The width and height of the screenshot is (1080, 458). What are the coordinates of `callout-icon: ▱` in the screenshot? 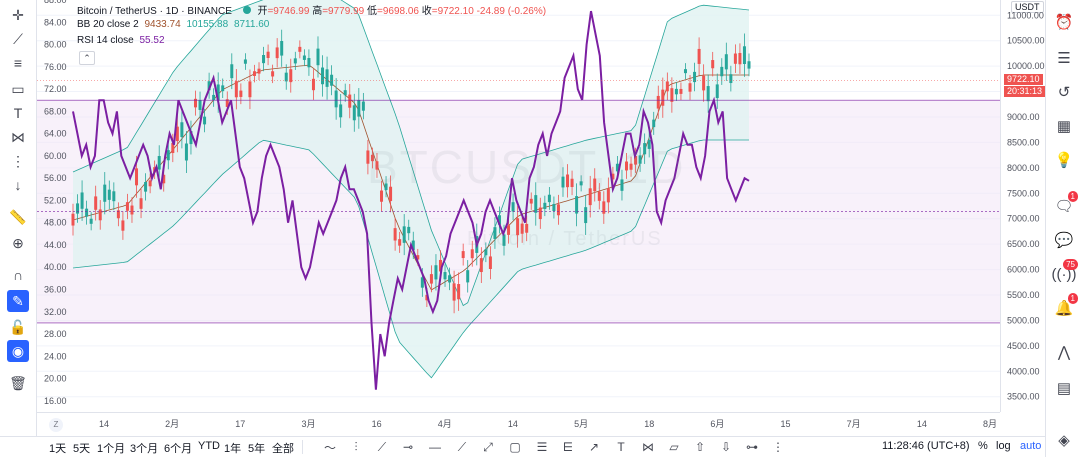 It's located at (674, 447).